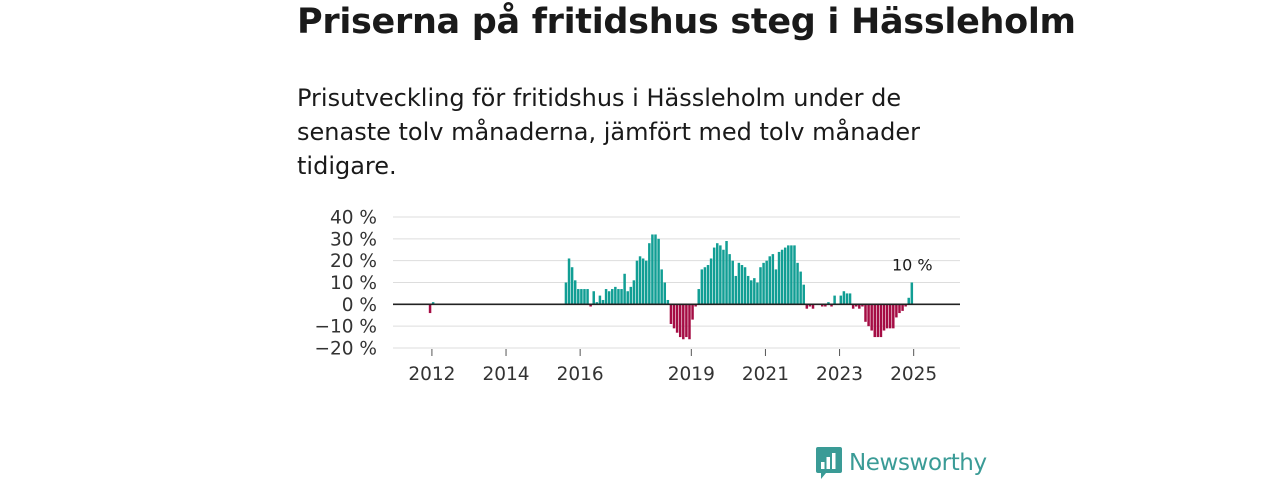  What do you see at coordinates (353, 239) in the screenshot?
I see `y-tick-label-1: 30 %` at bounding box center [353, 239].